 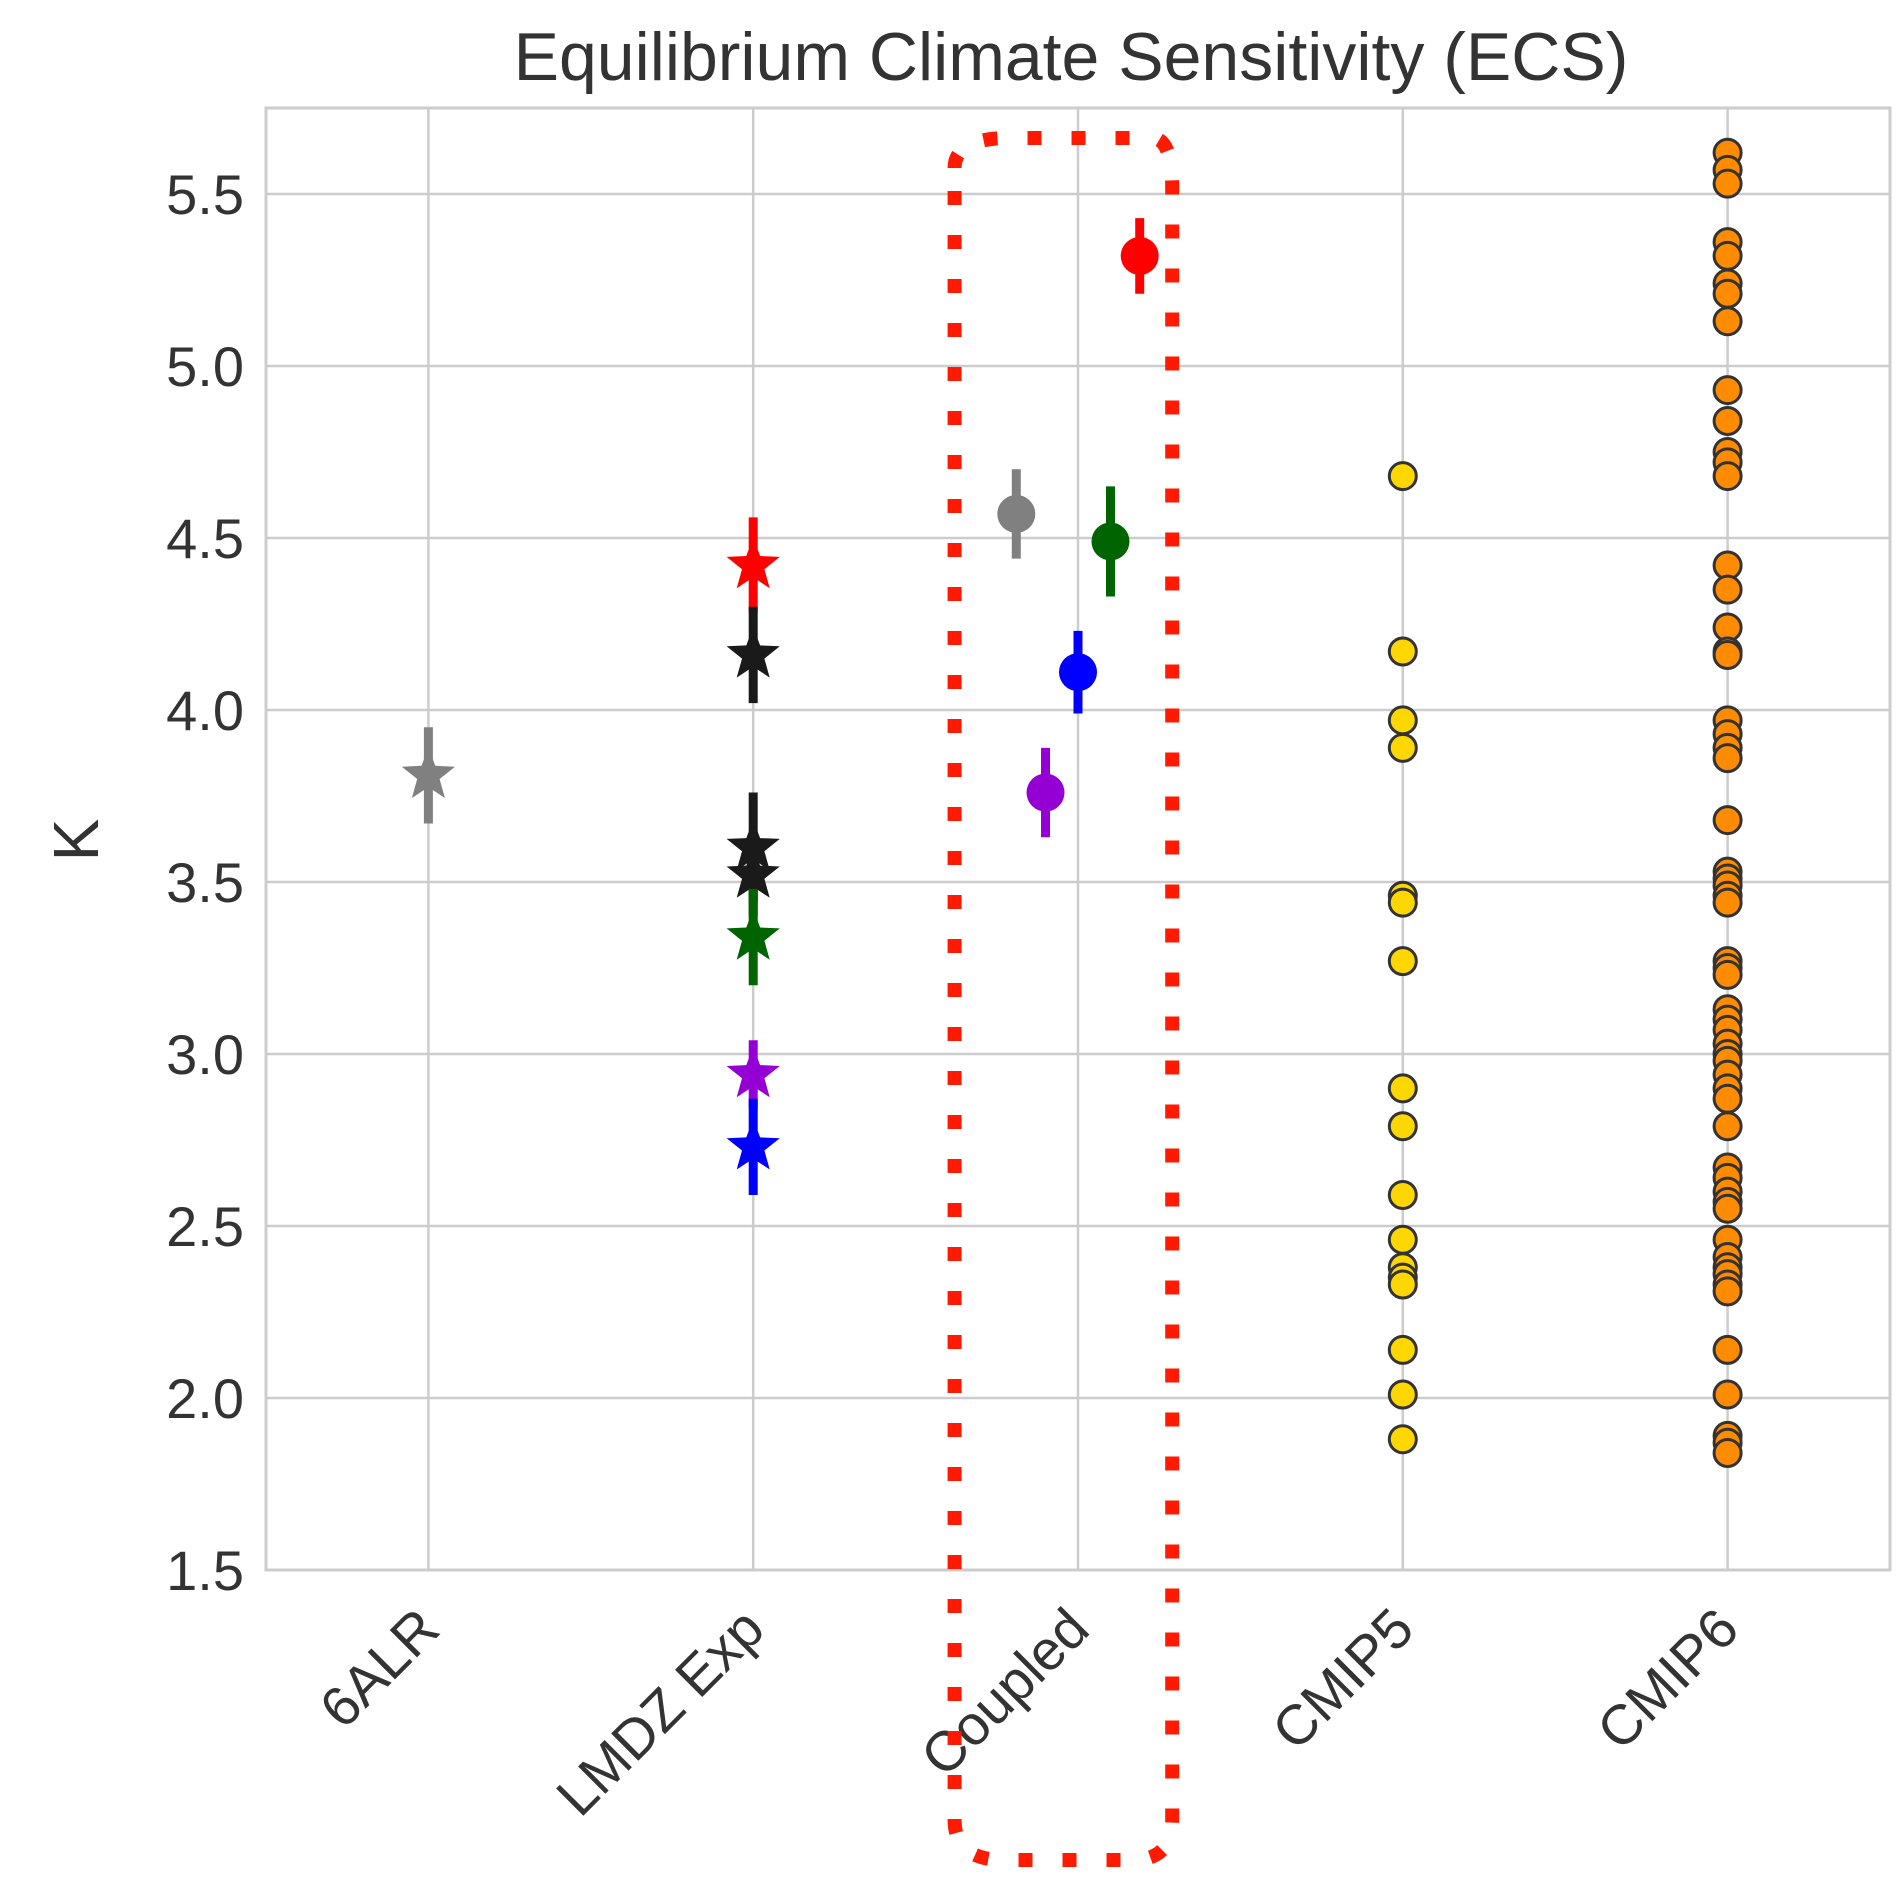 I want to click on y-tick-label: 2.0, so click(x=205, y=1398).